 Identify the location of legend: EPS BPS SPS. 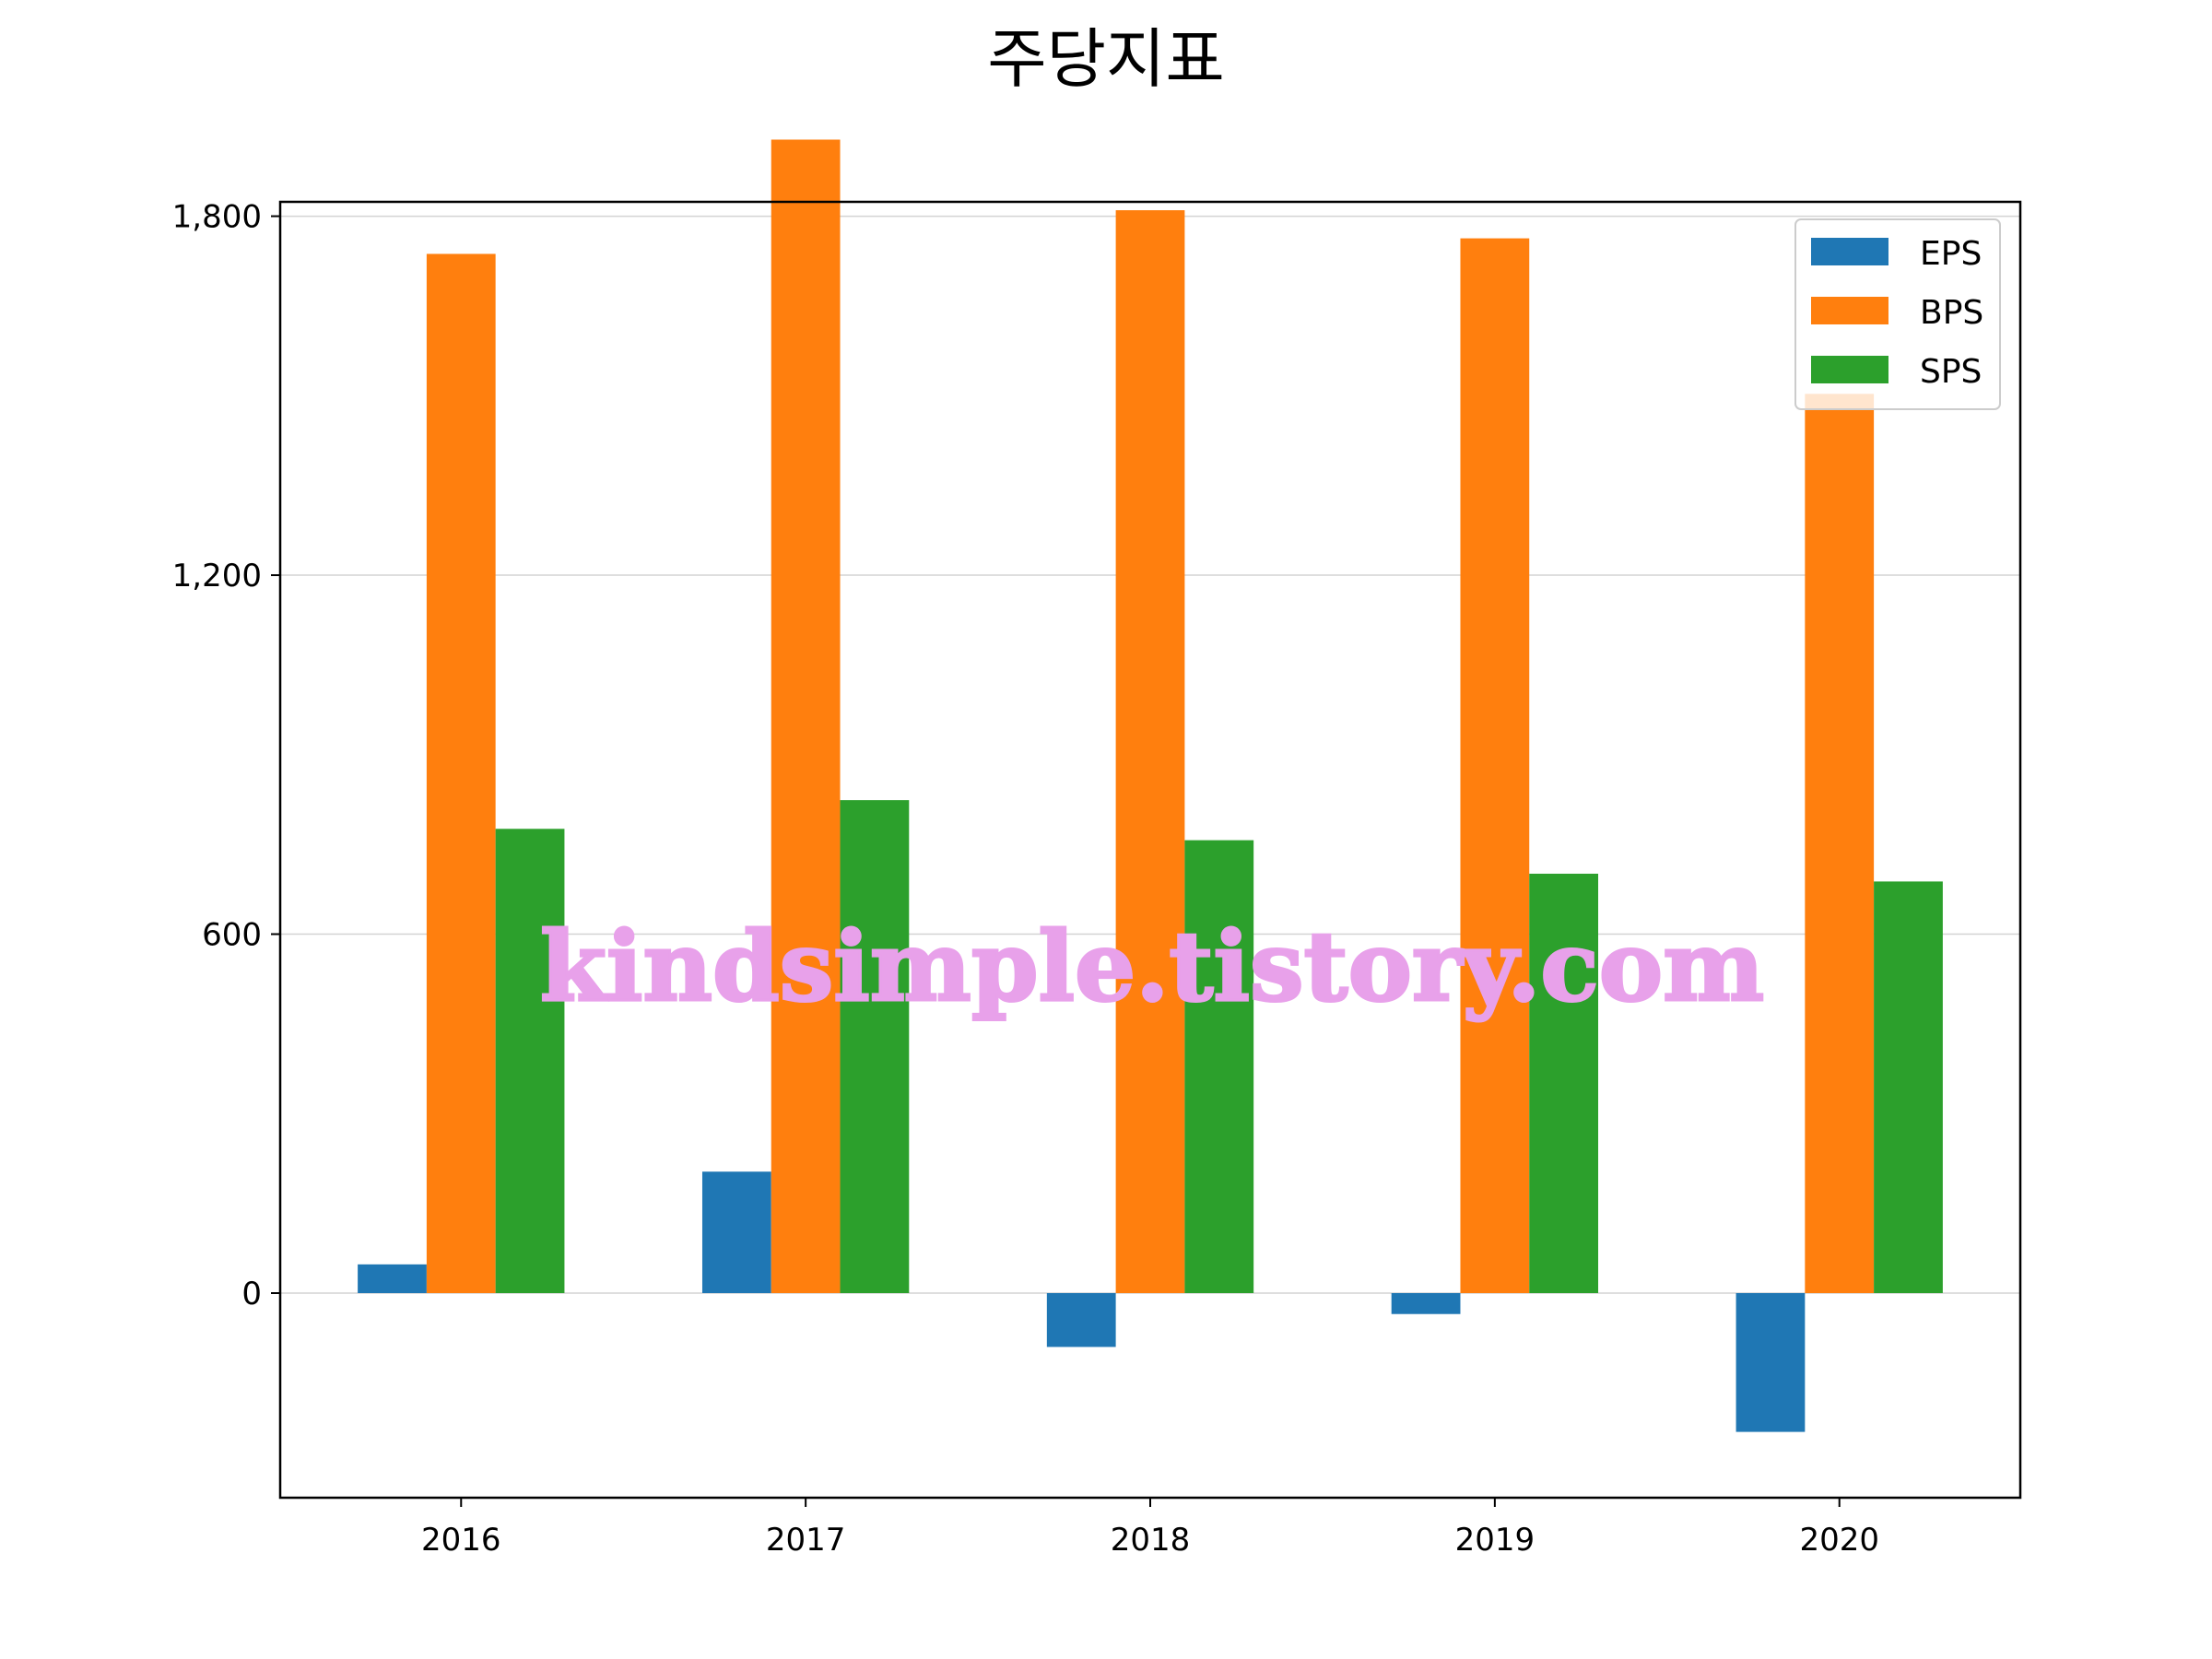
(1897, 314).